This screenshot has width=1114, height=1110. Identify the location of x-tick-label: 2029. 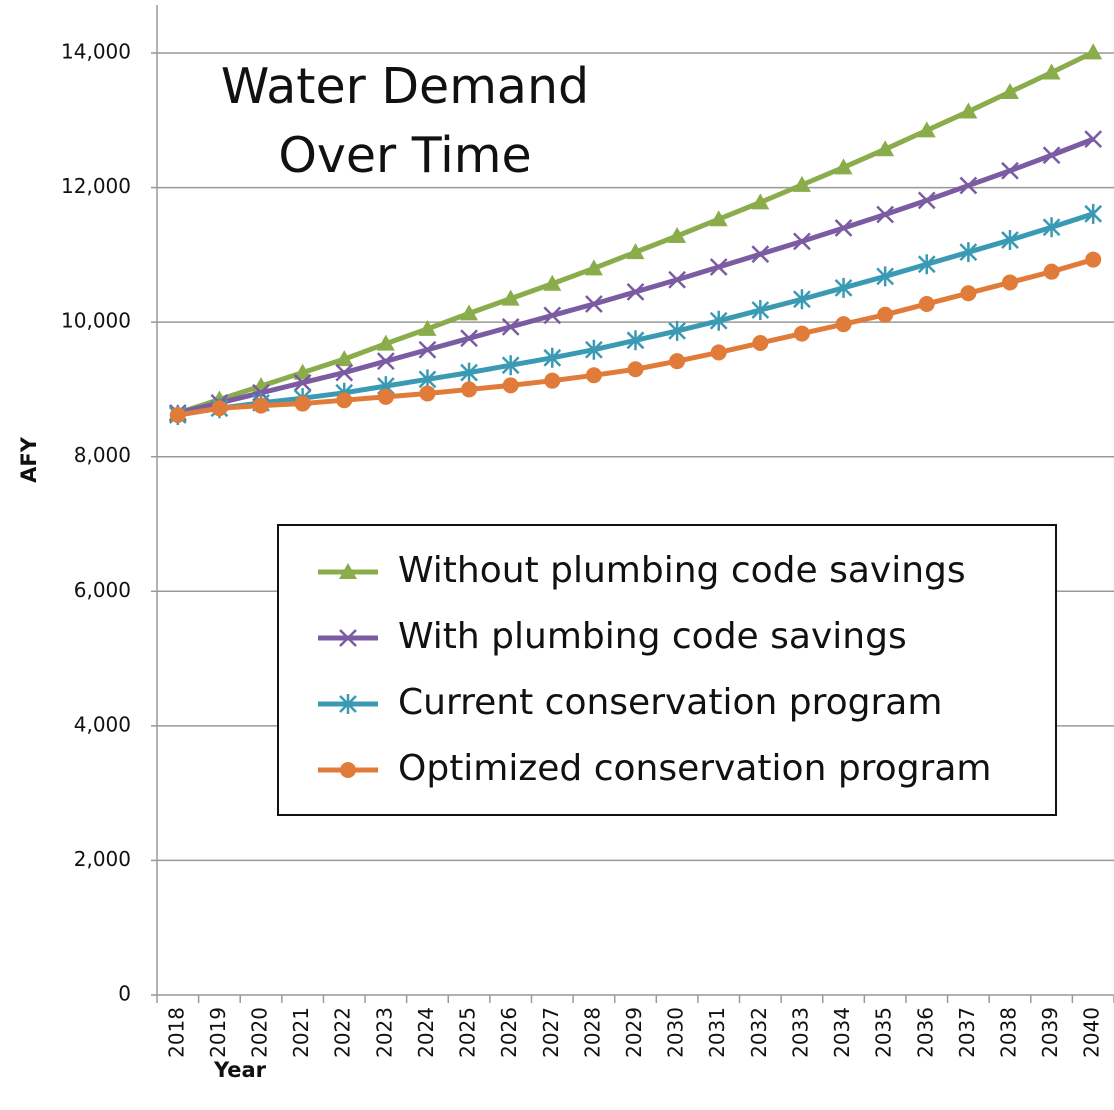
(634, 1032).